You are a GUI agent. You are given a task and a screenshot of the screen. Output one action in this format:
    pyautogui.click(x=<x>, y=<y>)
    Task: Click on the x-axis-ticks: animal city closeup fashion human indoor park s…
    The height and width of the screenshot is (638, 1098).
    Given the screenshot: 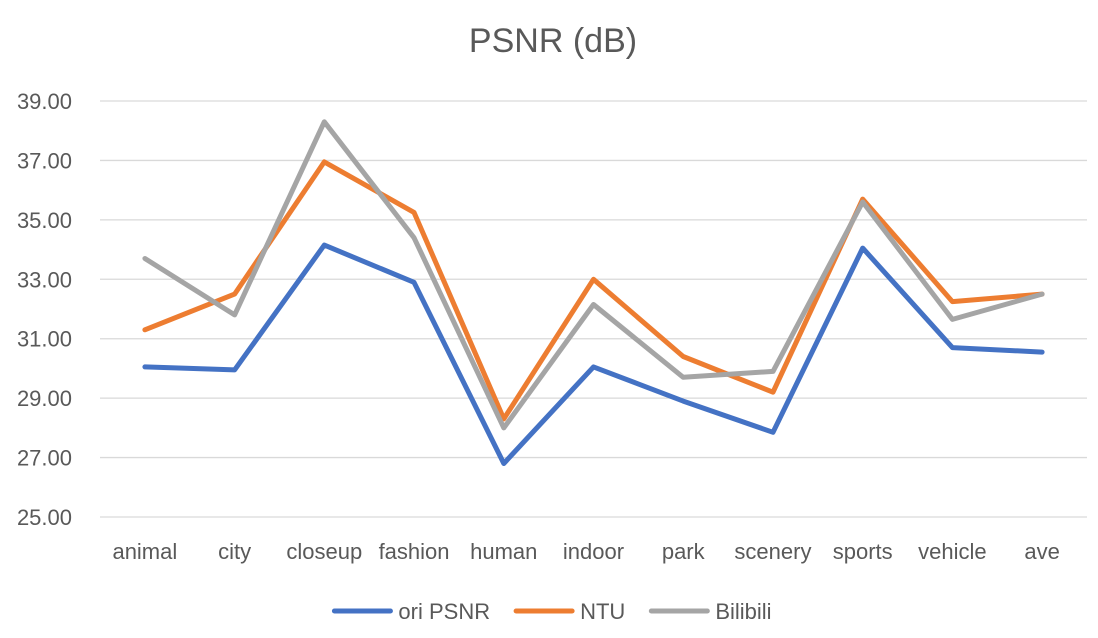 What is the action you would take?
    pyautogui.click(x=585, y=551)
    